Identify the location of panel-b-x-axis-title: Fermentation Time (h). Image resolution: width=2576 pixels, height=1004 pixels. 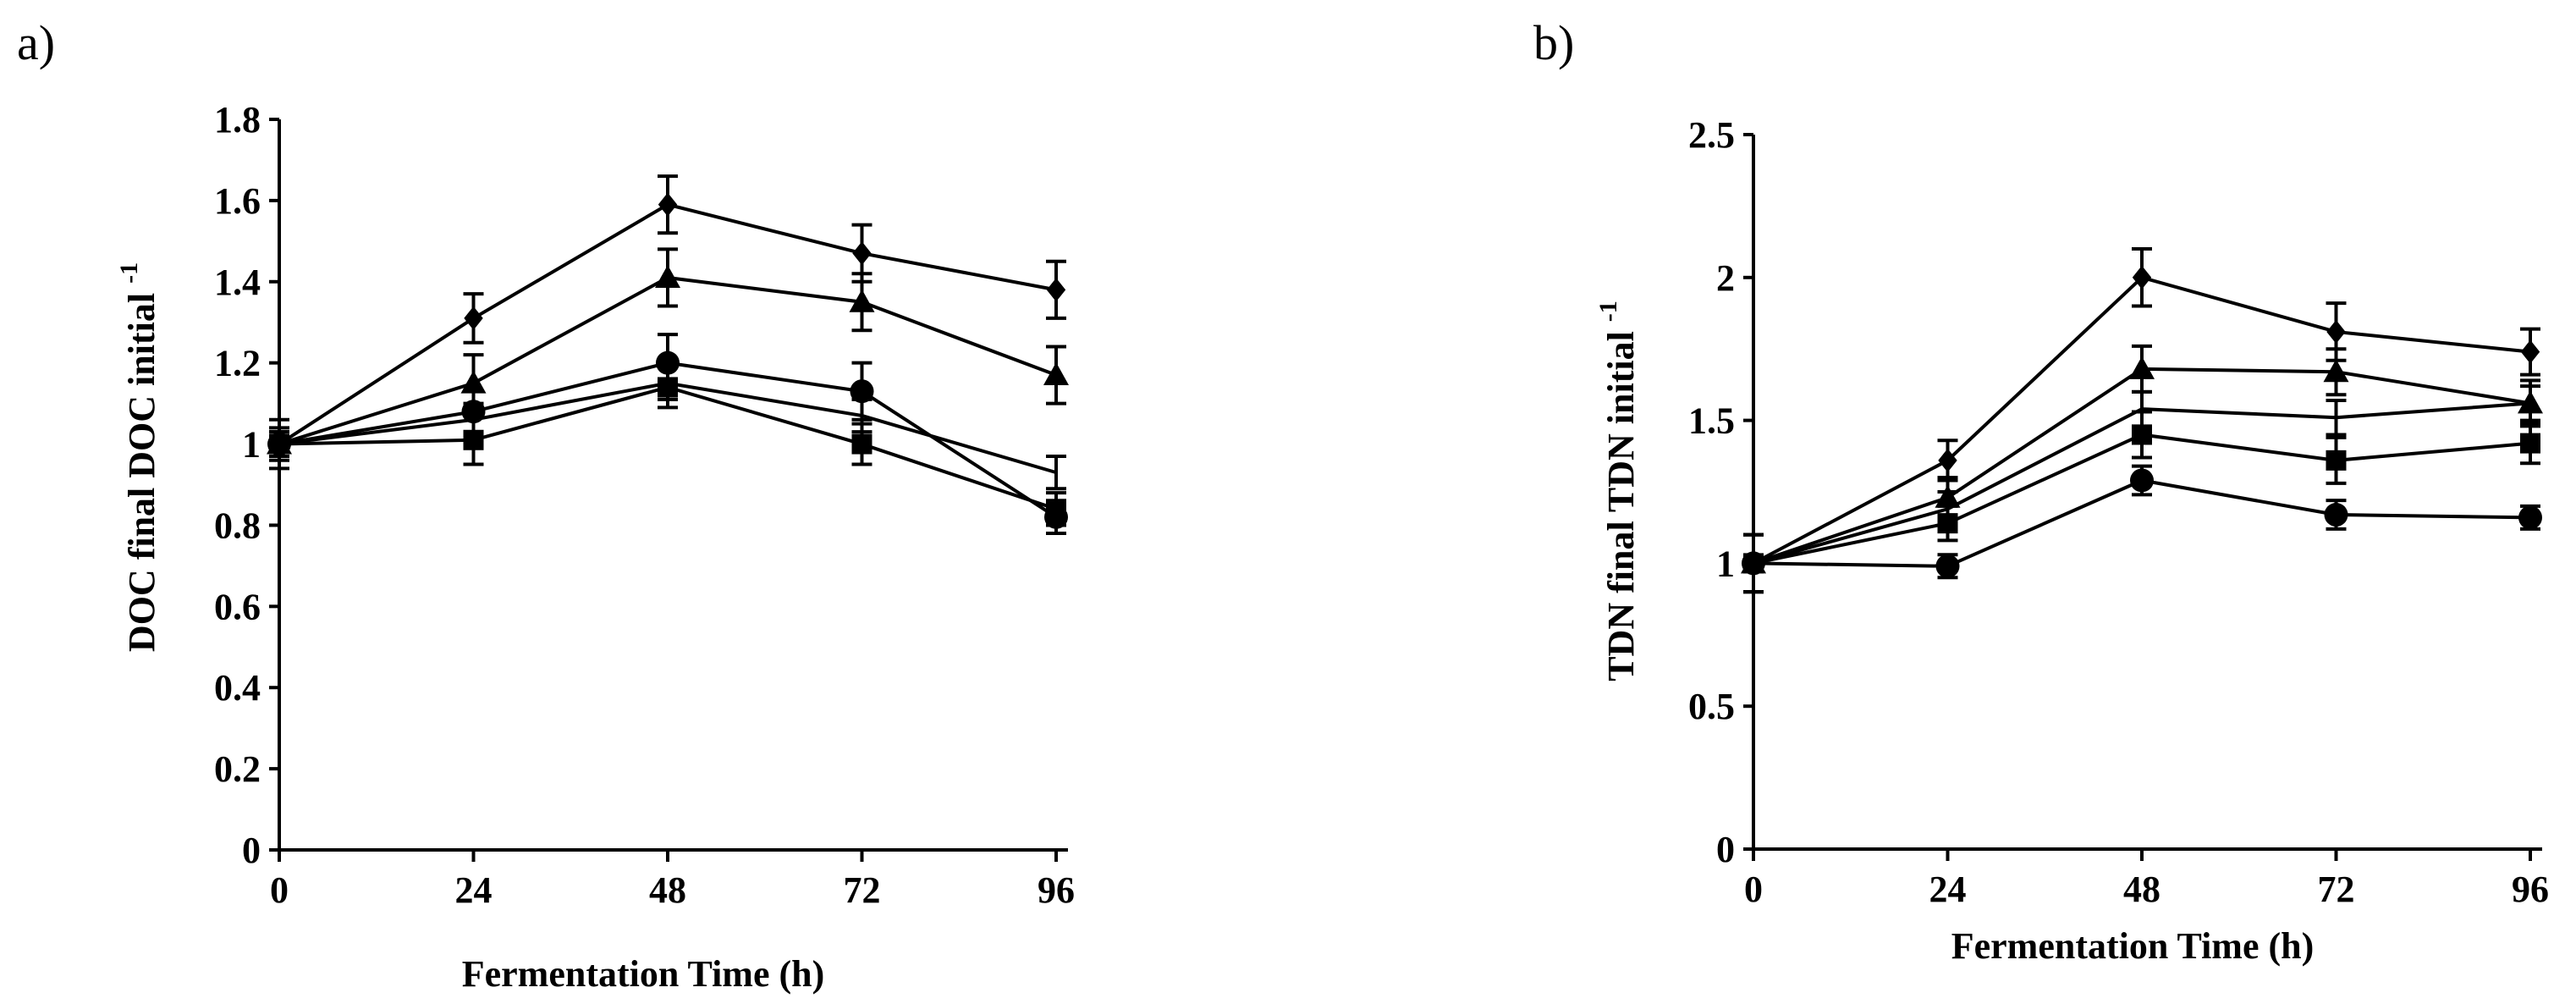
(2133, 946).